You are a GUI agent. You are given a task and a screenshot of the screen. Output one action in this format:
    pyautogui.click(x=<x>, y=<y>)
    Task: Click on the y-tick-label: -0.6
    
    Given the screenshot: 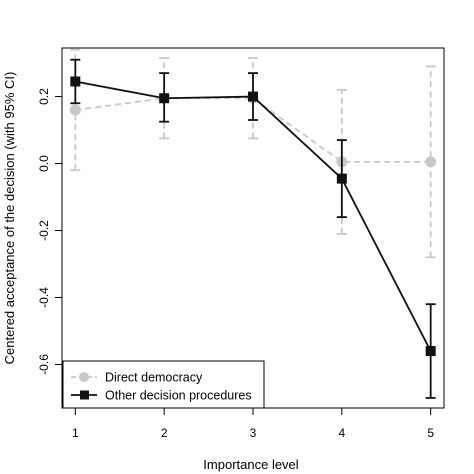 What is the action you would take?
    pyautogui.click(x=44, y=364)
    